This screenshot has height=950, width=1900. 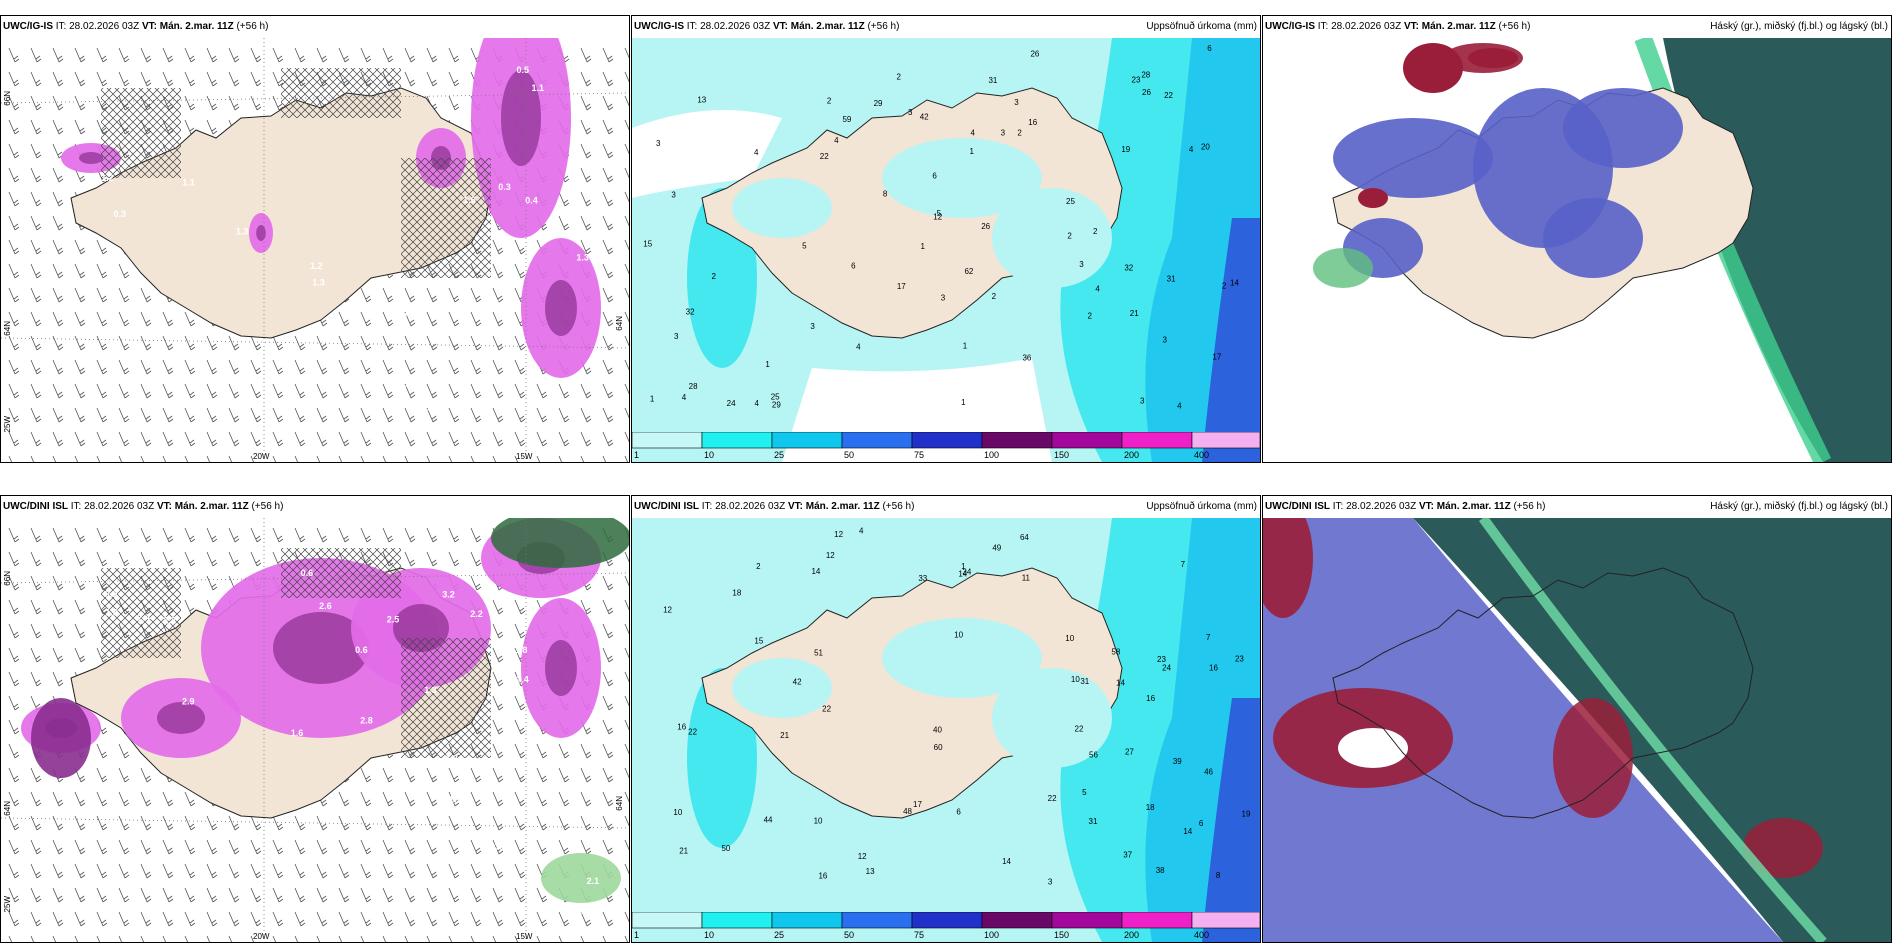 I want to click on precip-value-label: 23, so click(x=1136, y=80).